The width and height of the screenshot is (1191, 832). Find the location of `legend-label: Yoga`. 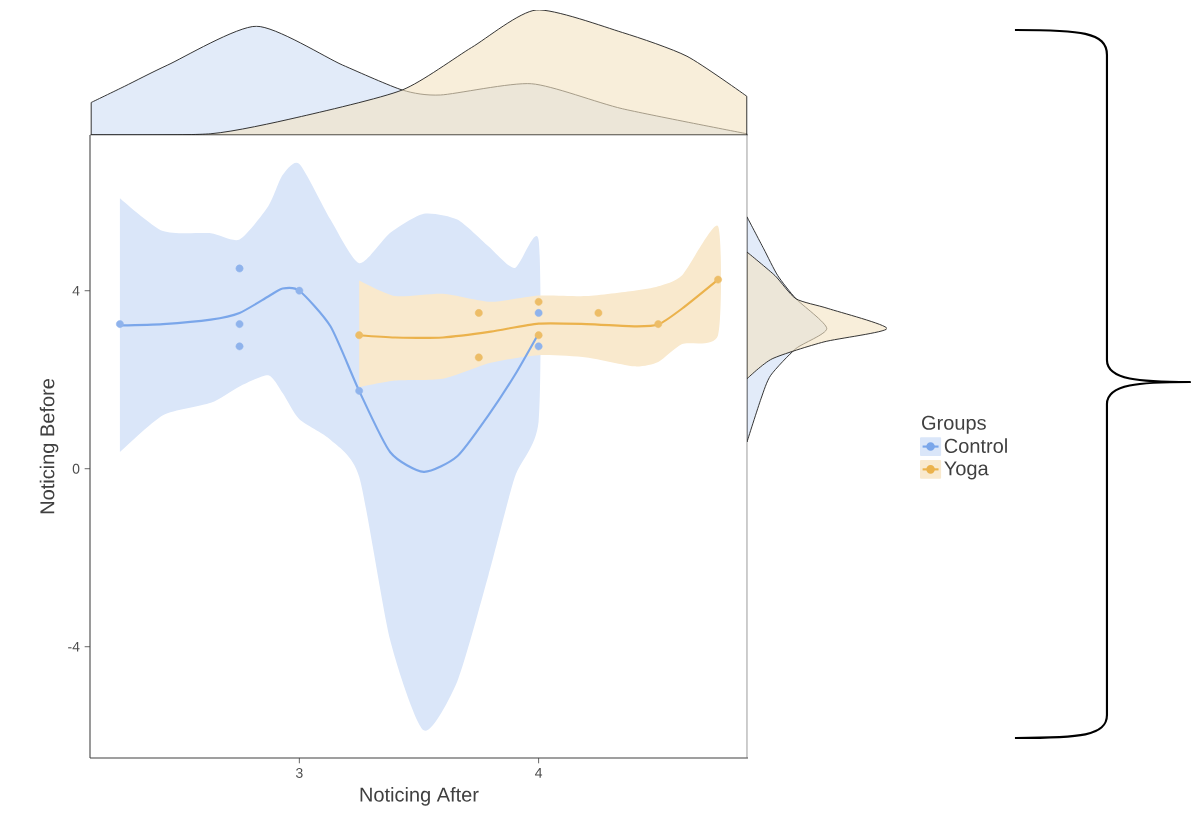

legend-label: Yoga is located at coordinates (966, 470).